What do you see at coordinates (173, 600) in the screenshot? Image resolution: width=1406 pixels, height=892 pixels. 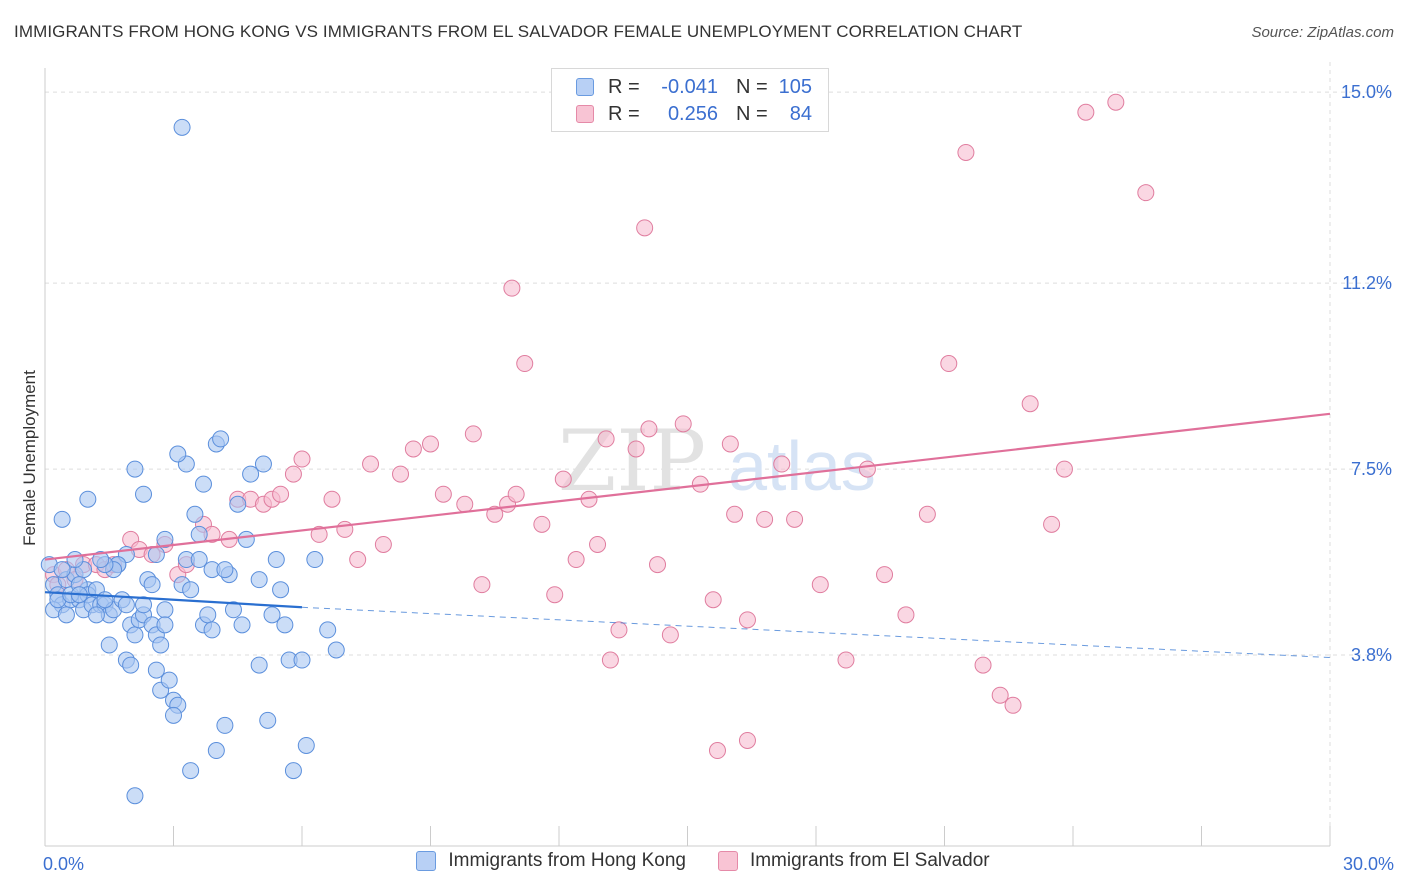 I see `hong-kong-trend-solid` at bounding box center [173, 600].